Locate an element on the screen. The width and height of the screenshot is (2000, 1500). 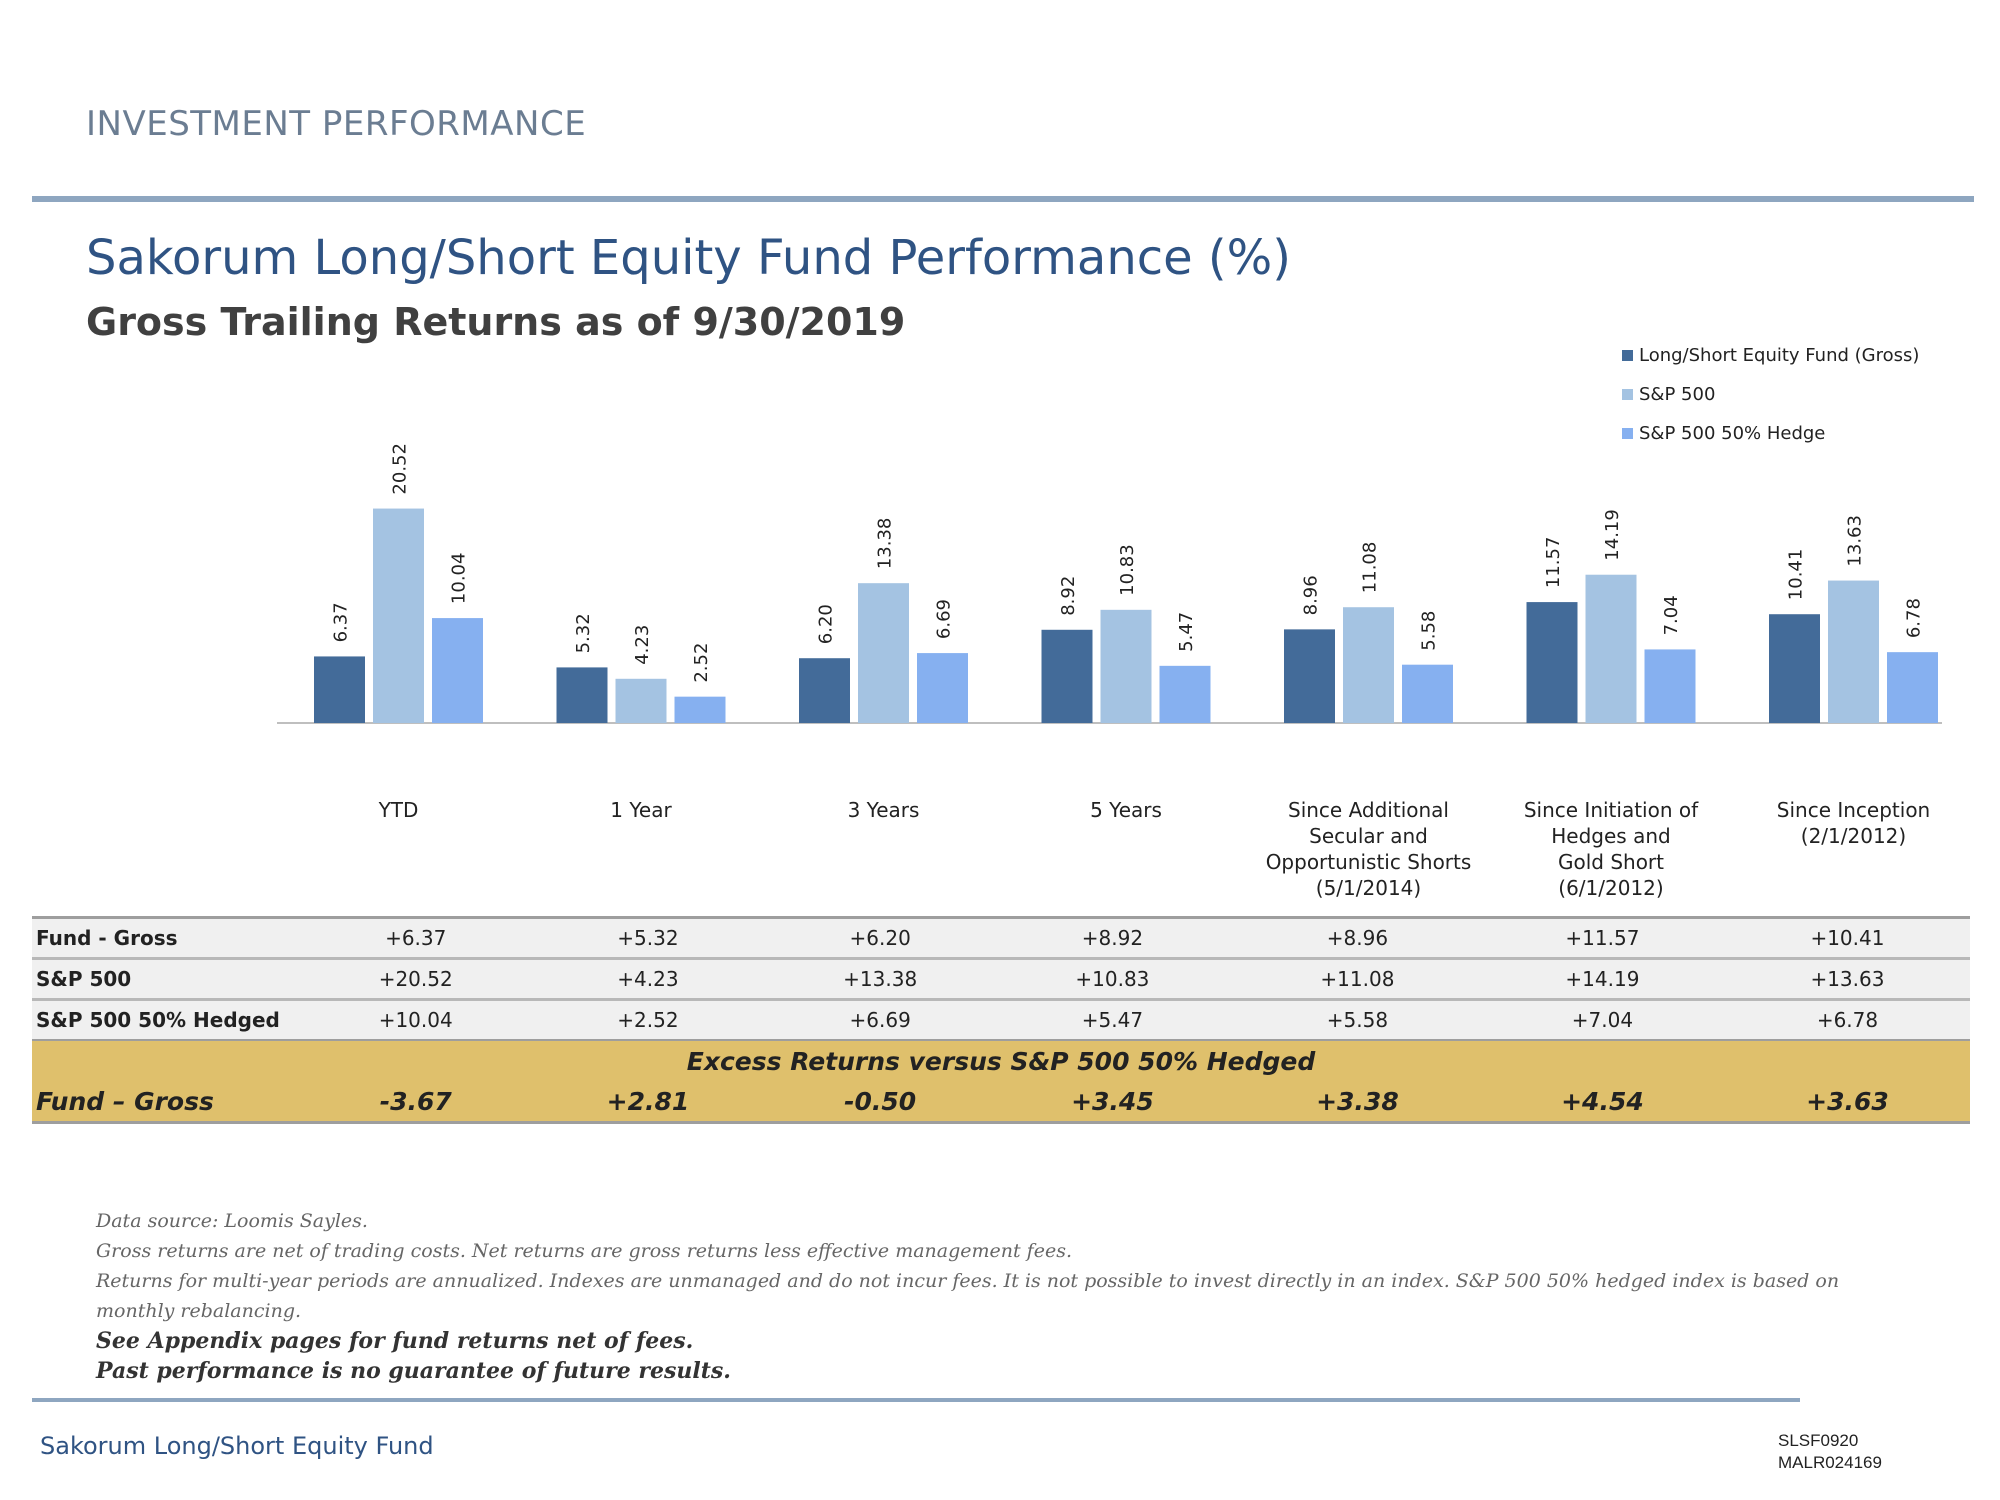
table-cell: +5.32 is located at coordinates (648, 937).